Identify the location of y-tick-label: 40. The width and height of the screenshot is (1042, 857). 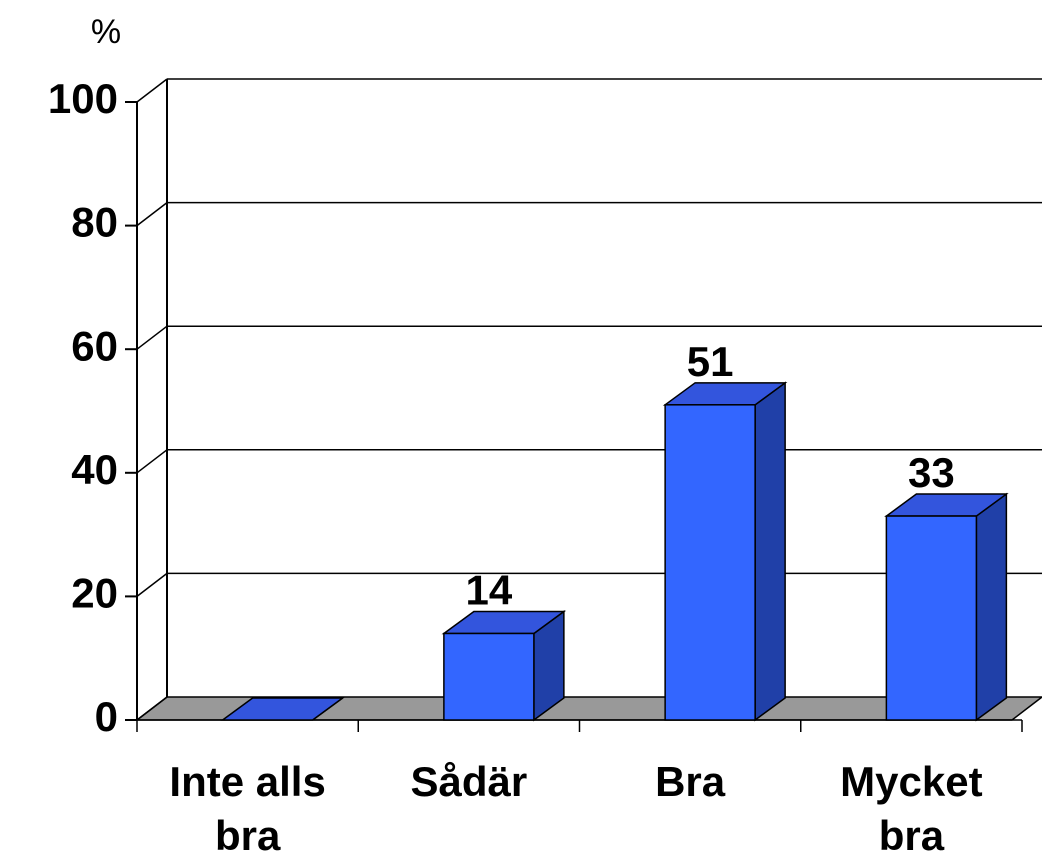
(94, 469).